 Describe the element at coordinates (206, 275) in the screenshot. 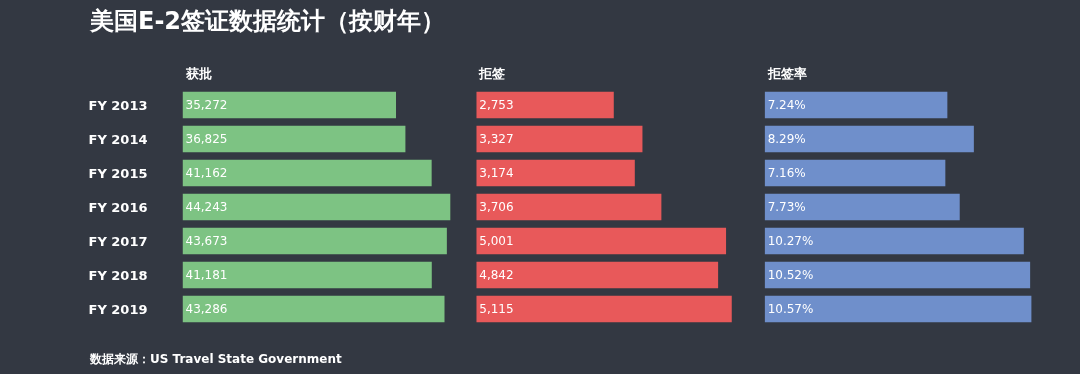

I see `data-label: 41,181` at that location.